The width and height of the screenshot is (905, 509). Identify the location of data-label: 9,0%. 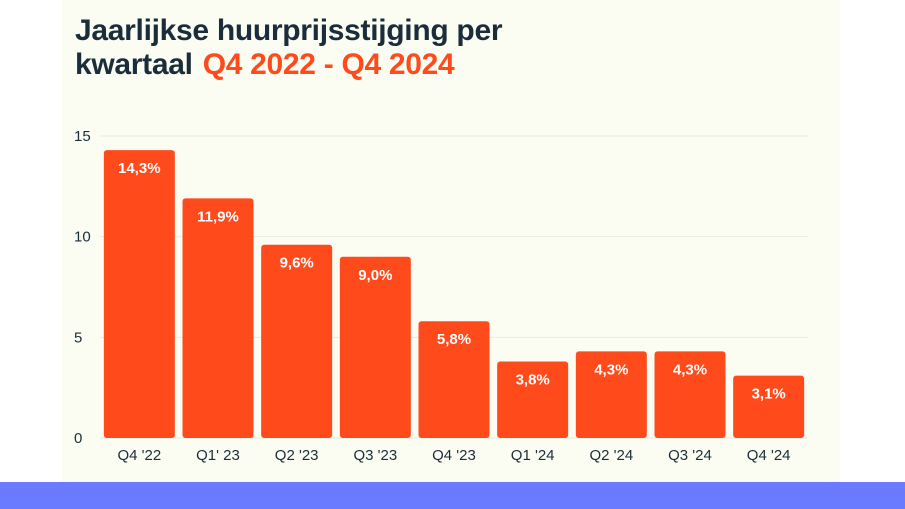
(375, 275).